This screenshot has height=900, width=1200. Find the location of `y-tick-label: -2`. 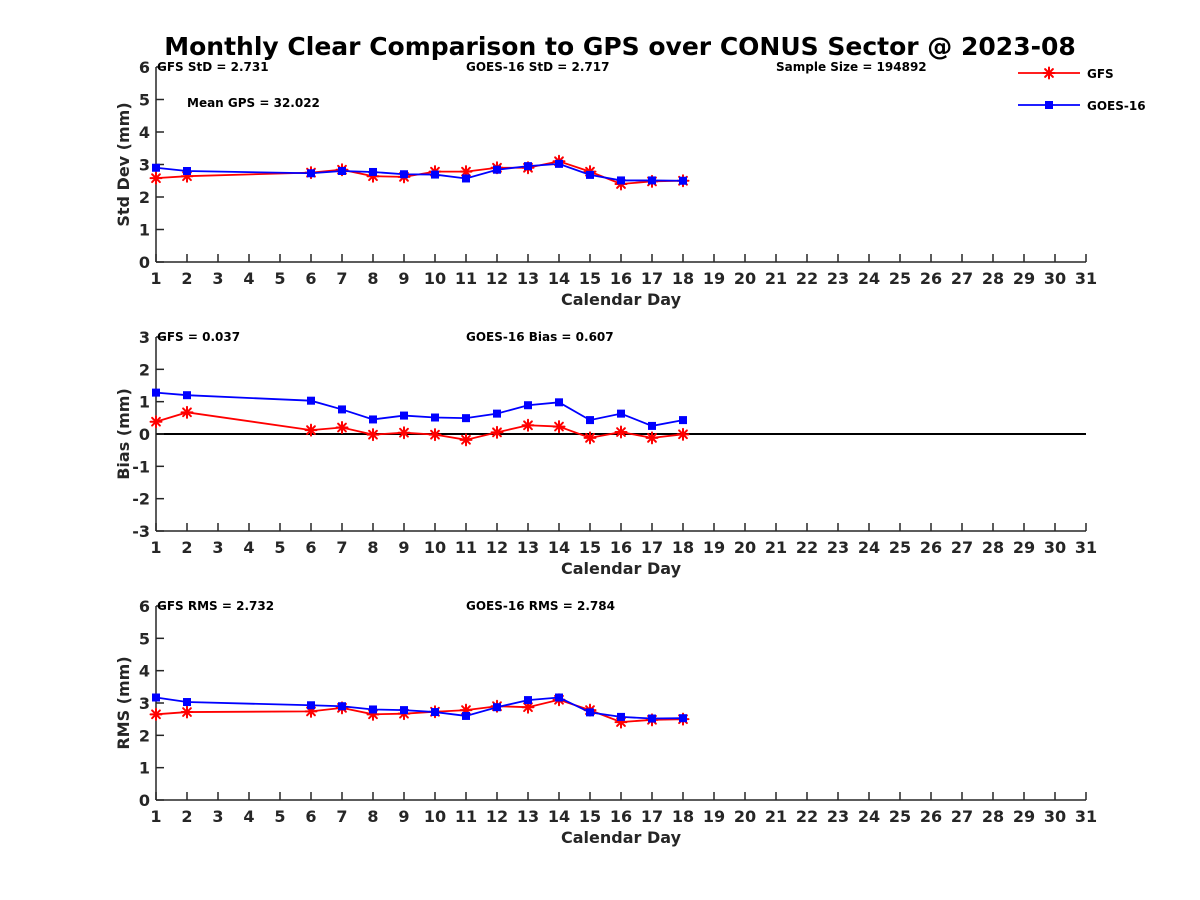

y-tick-label: -2 is located at coordinates (141, 499).